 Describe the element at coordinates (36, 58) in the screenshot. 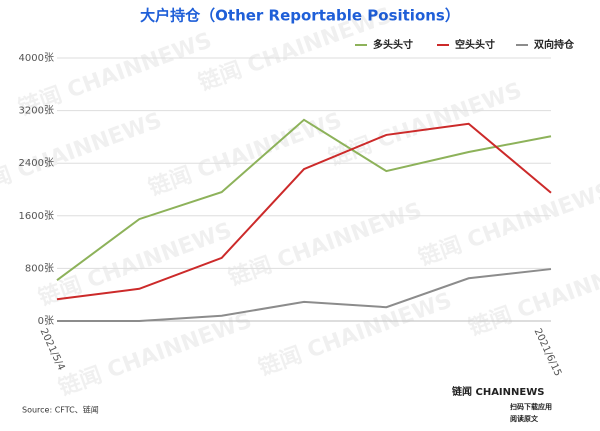

I see `y-tick-label: 4000张` at that location.